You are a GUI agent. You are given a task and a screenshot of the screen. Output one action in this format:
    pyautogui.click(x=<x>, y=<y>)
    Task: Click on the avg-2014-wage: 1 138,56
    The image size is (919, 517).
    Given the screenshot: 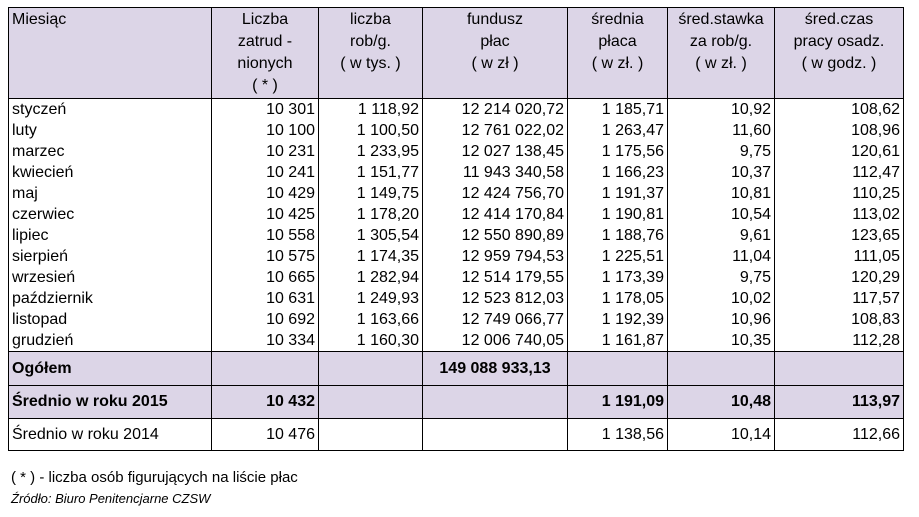 What is the action you would take?
    pyautogui.click(x=617, y=434)
    